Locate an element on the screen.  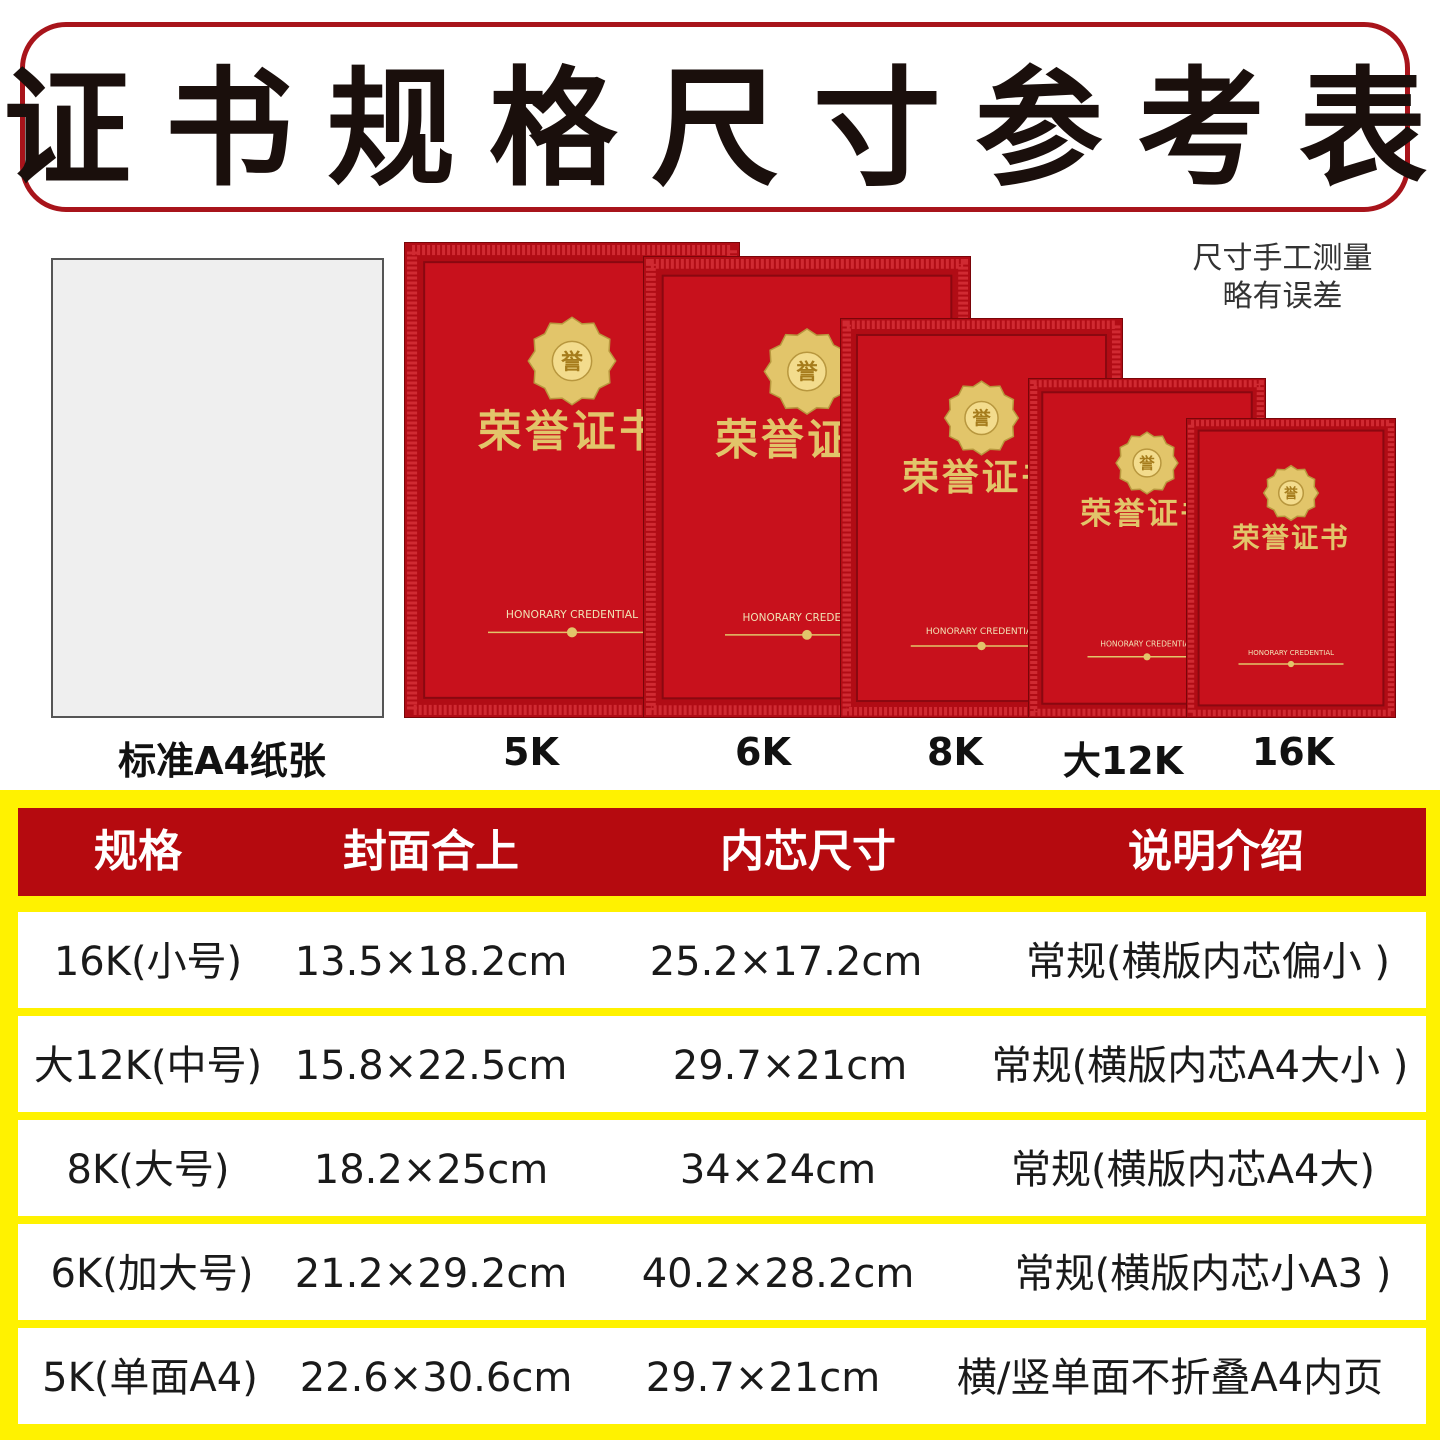
cell-spec: 5K(单面A4) is located at coordinates (150, 1378).